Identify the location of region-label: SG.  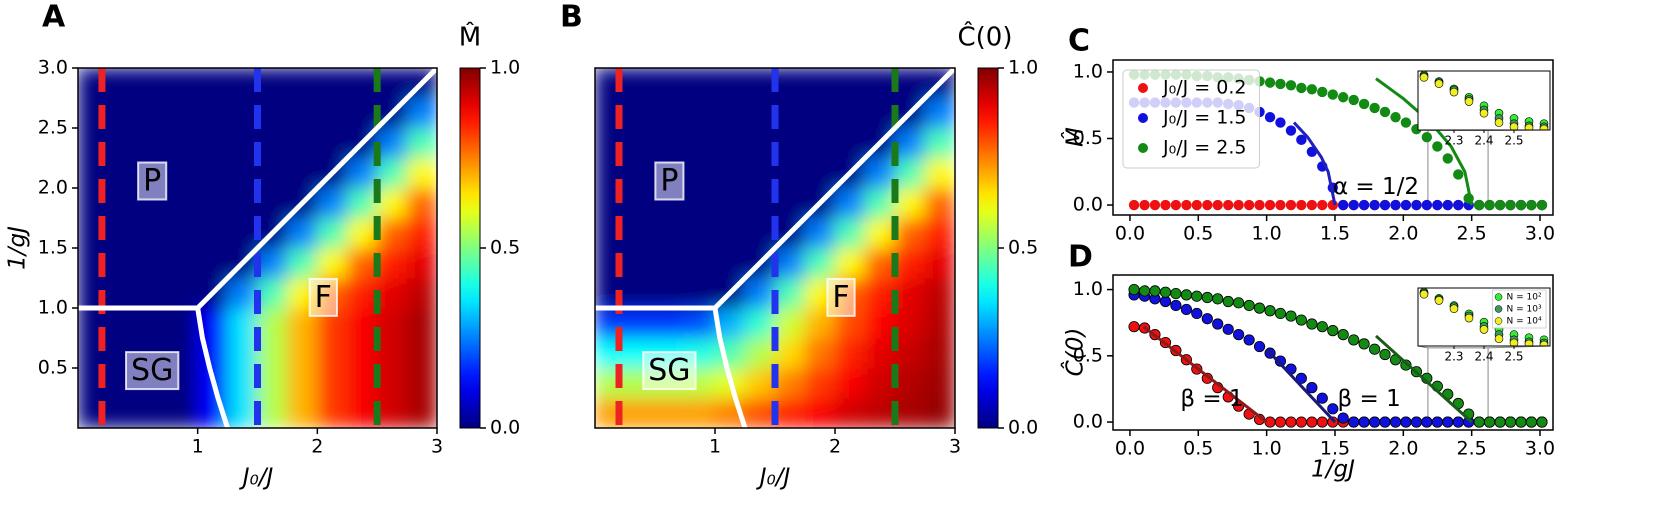
(669, 371).